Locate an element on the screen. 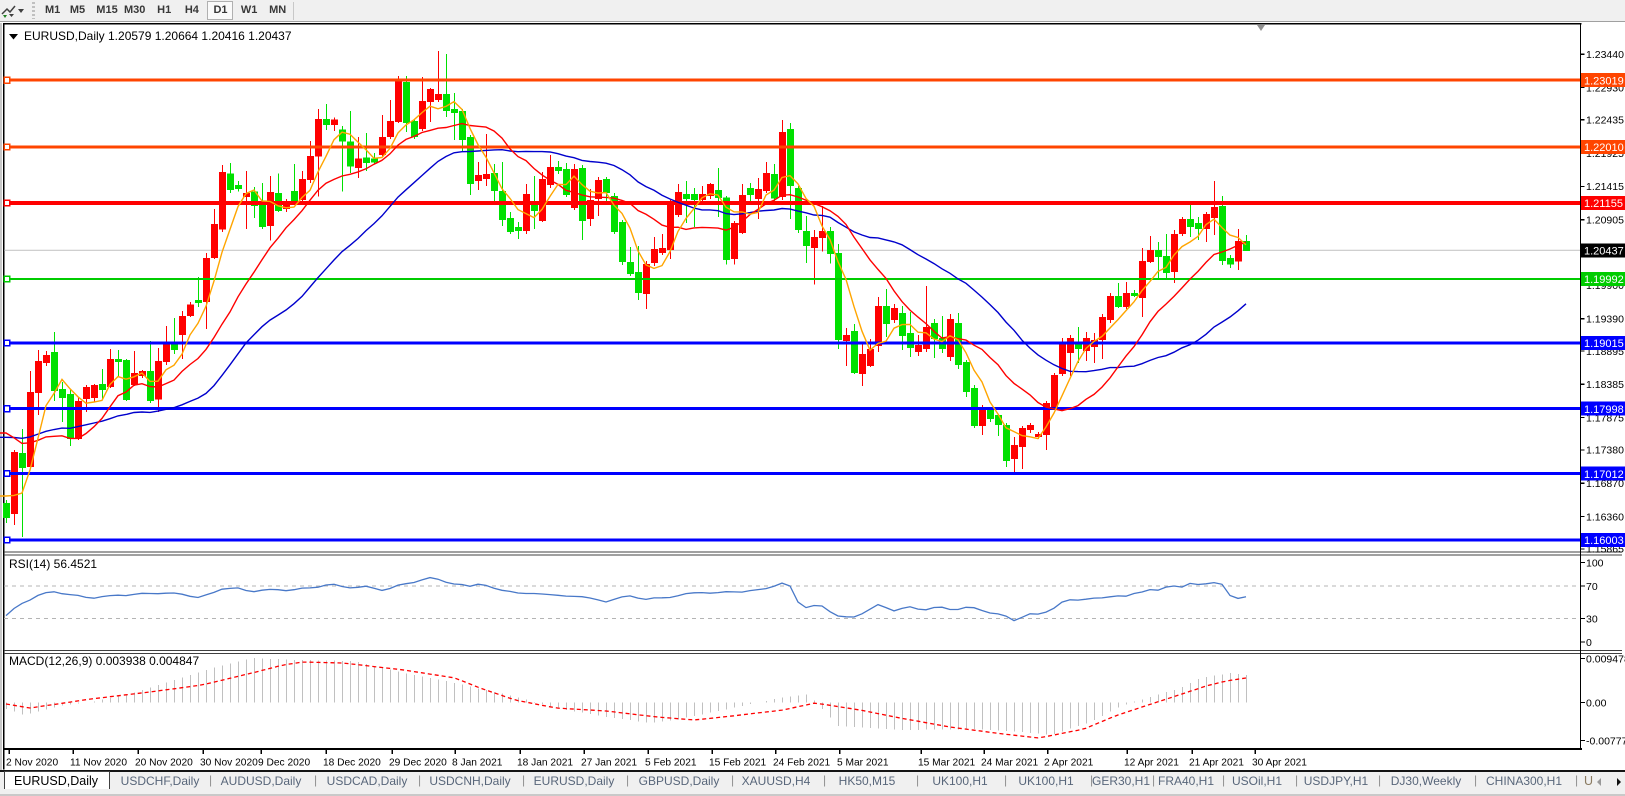 The image size is (1625, 796). svg-text: 24 Feb 2021 is located at coordinates (802, 763).